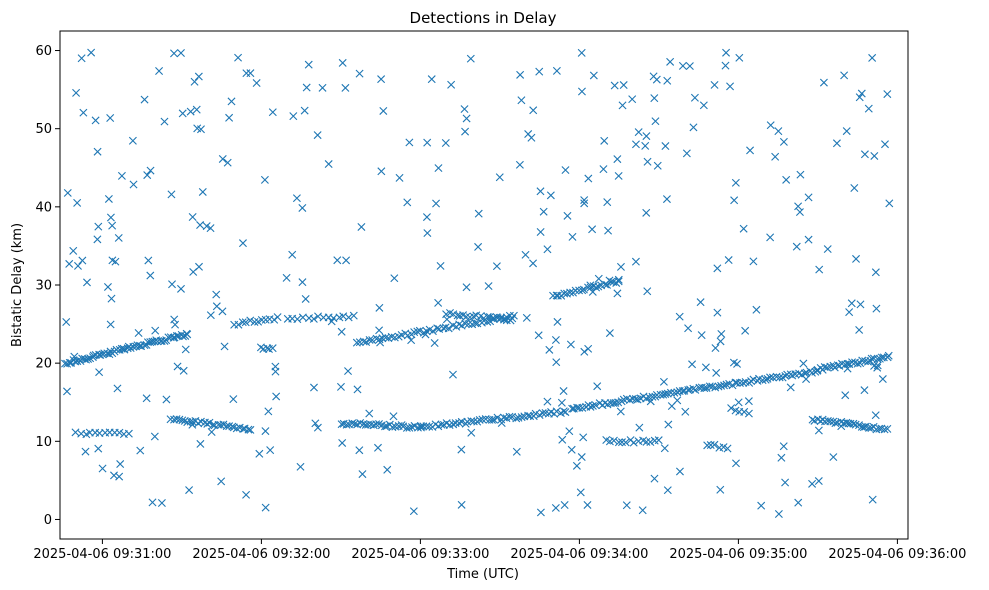  Describe the element at coordinates (897, 554) in the screenshot. I see `x-tick-label: 2025-04-06 09:36:00` at that location.